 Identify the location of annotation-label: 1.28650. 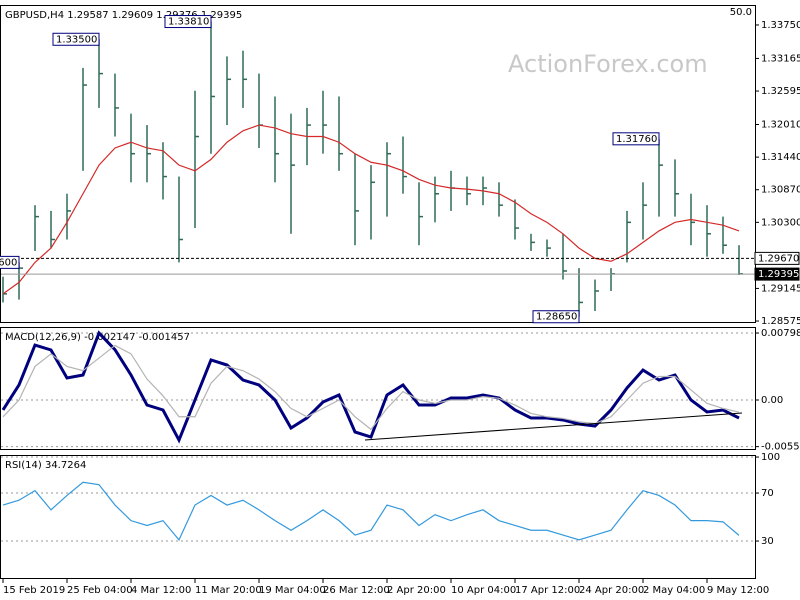
(556, 317).